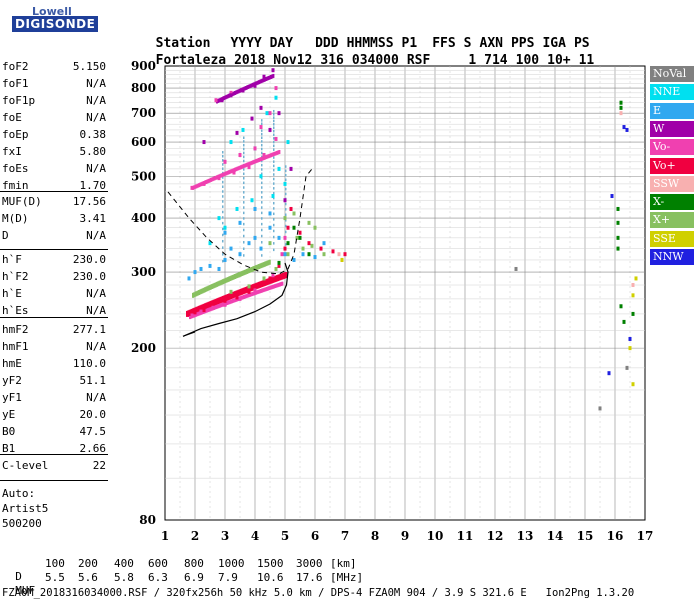  I want to click on header-value-p1: RSF, so click(418, 60).